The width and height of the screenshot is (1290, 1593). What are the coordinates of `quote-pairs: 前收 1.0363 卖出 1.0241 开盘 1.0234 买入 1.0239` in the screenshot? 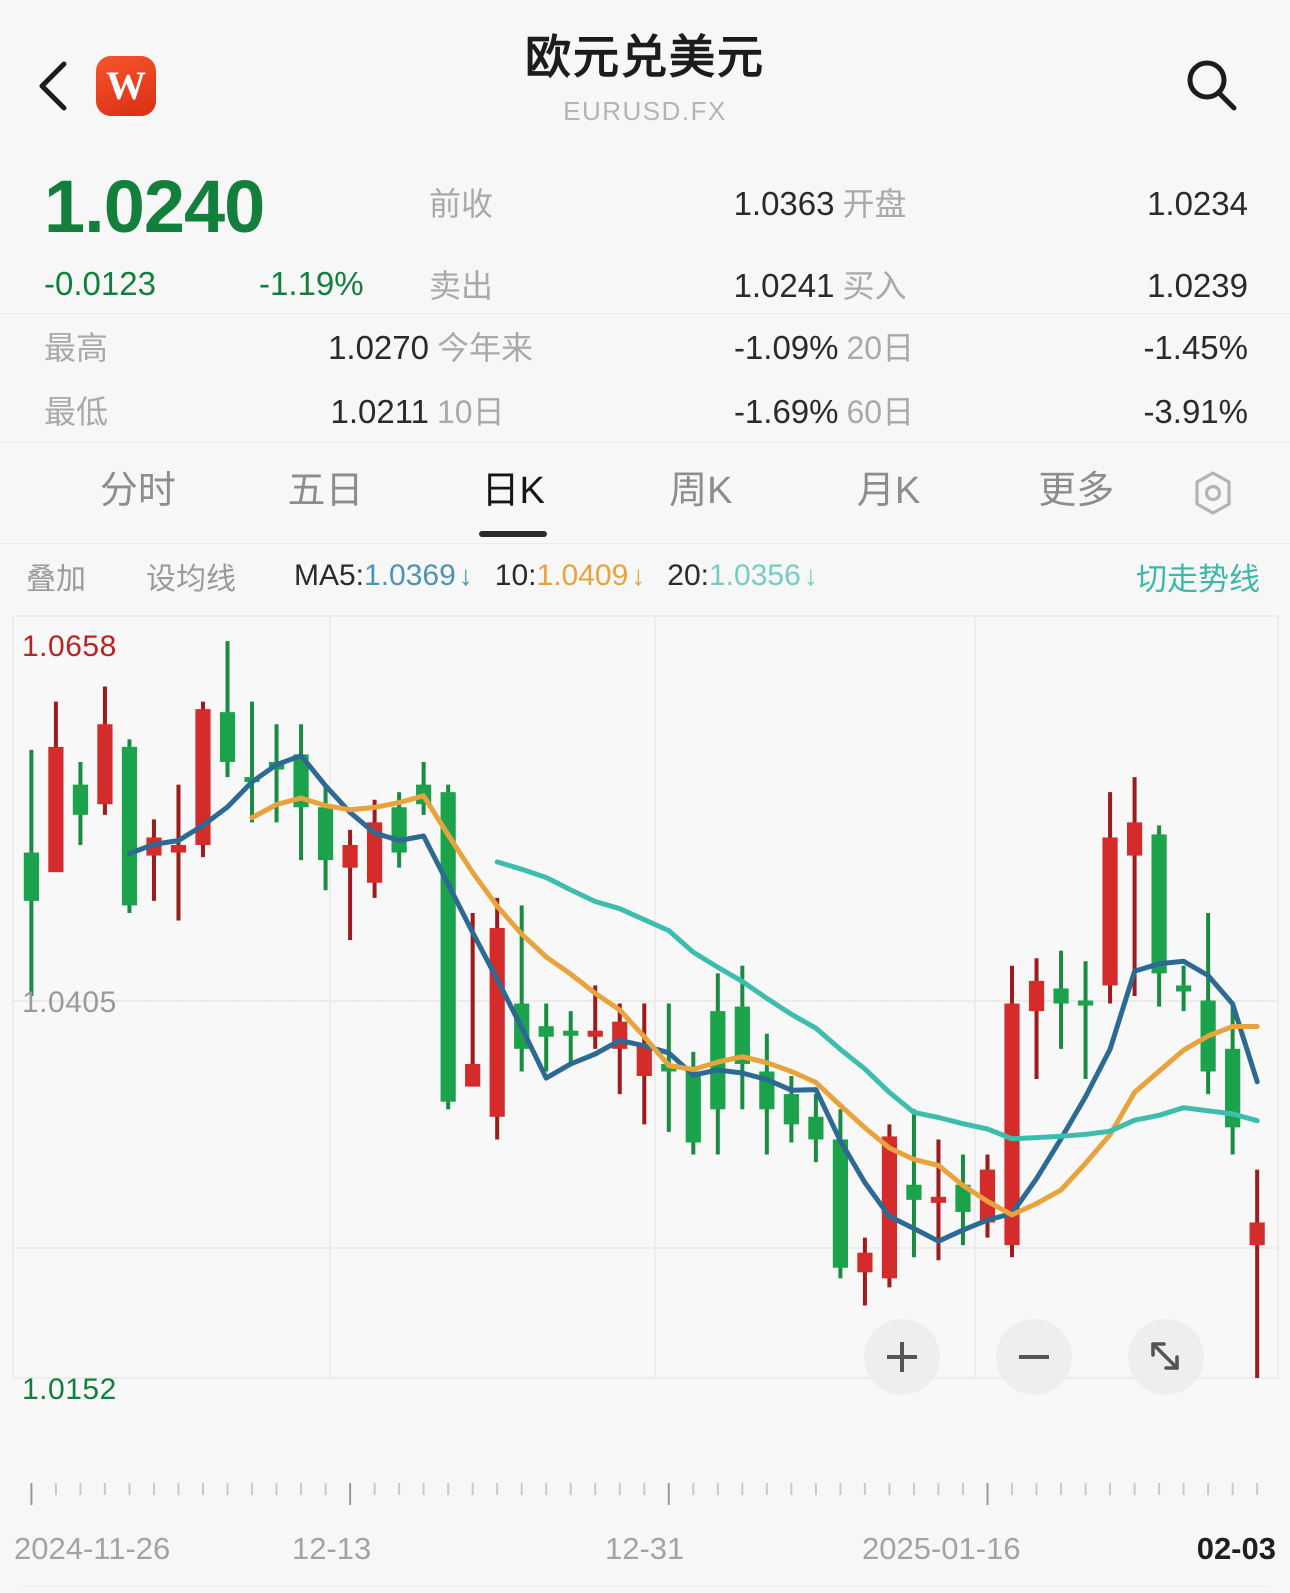 It's located at (842, 254).